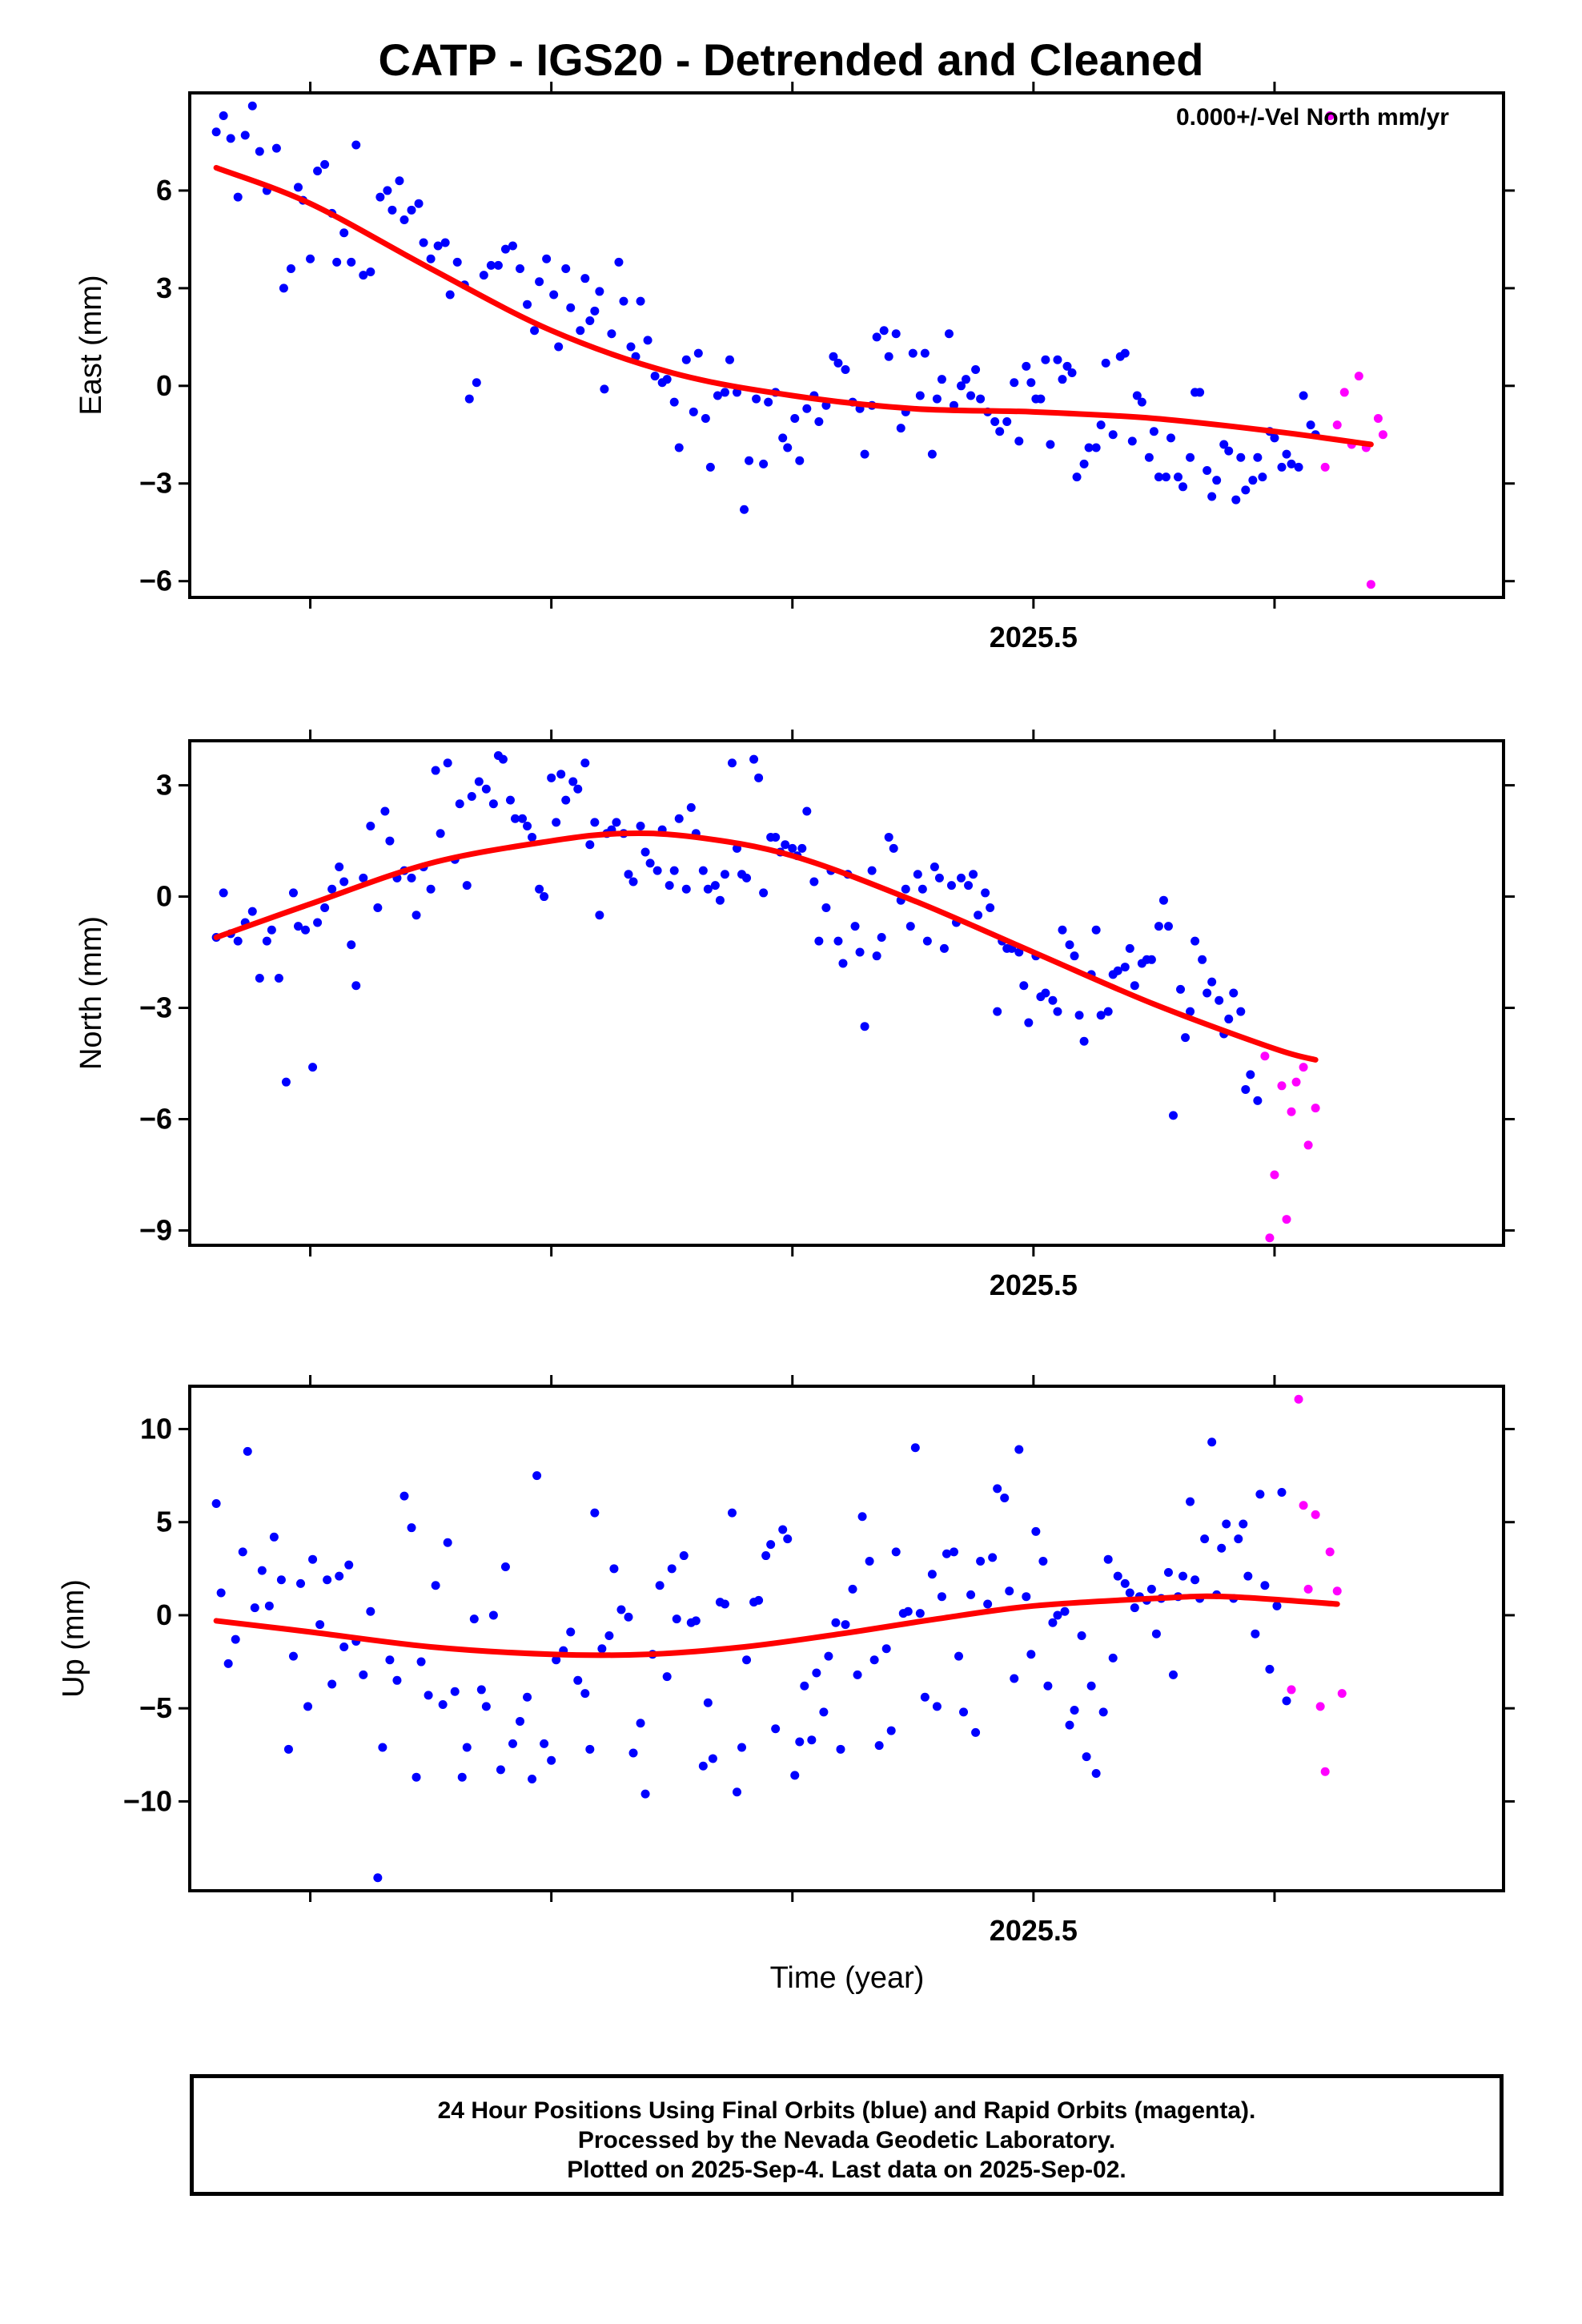 This screenshot has width=1582, height=2324. I want to click on east-ytick-label: −3, so click(155, 484).